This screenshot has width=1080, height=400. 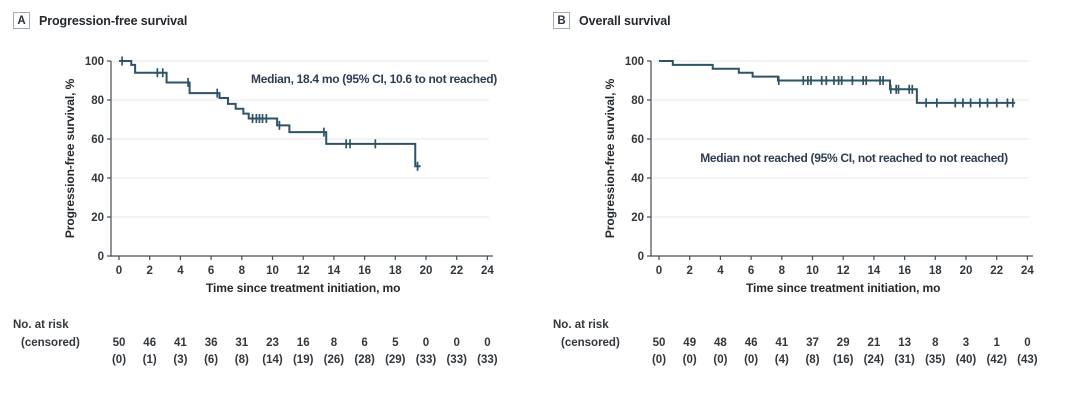 I want to click on panel-a-header: A Progression-free survival, so click(x=100, y=20).